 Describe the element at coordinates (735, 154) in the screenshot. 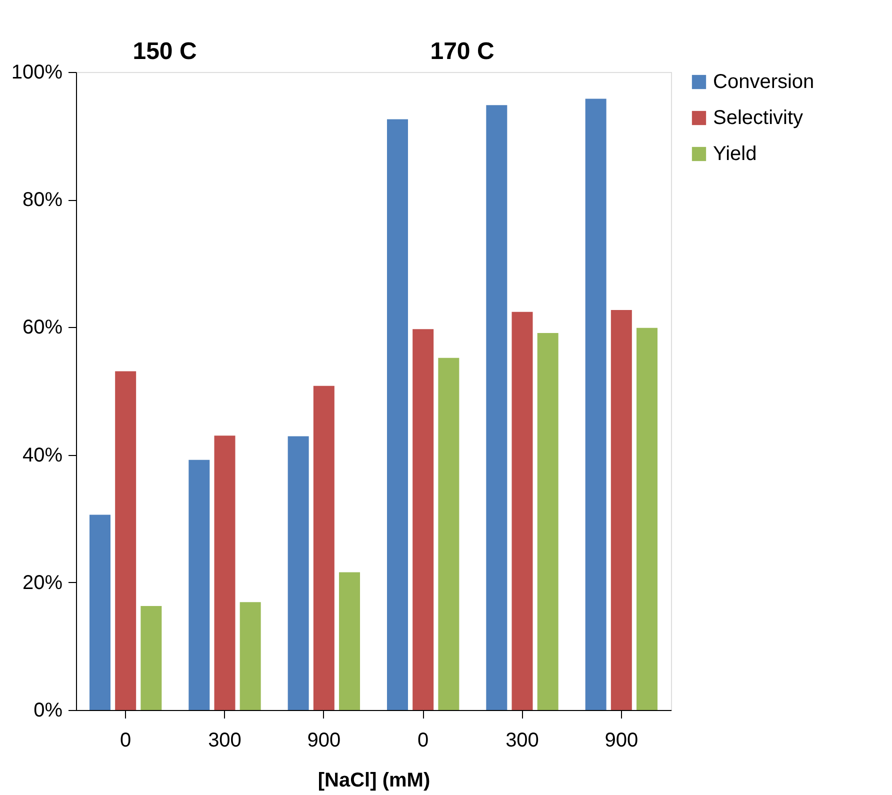

I see `legend-label: Yield` at that location.